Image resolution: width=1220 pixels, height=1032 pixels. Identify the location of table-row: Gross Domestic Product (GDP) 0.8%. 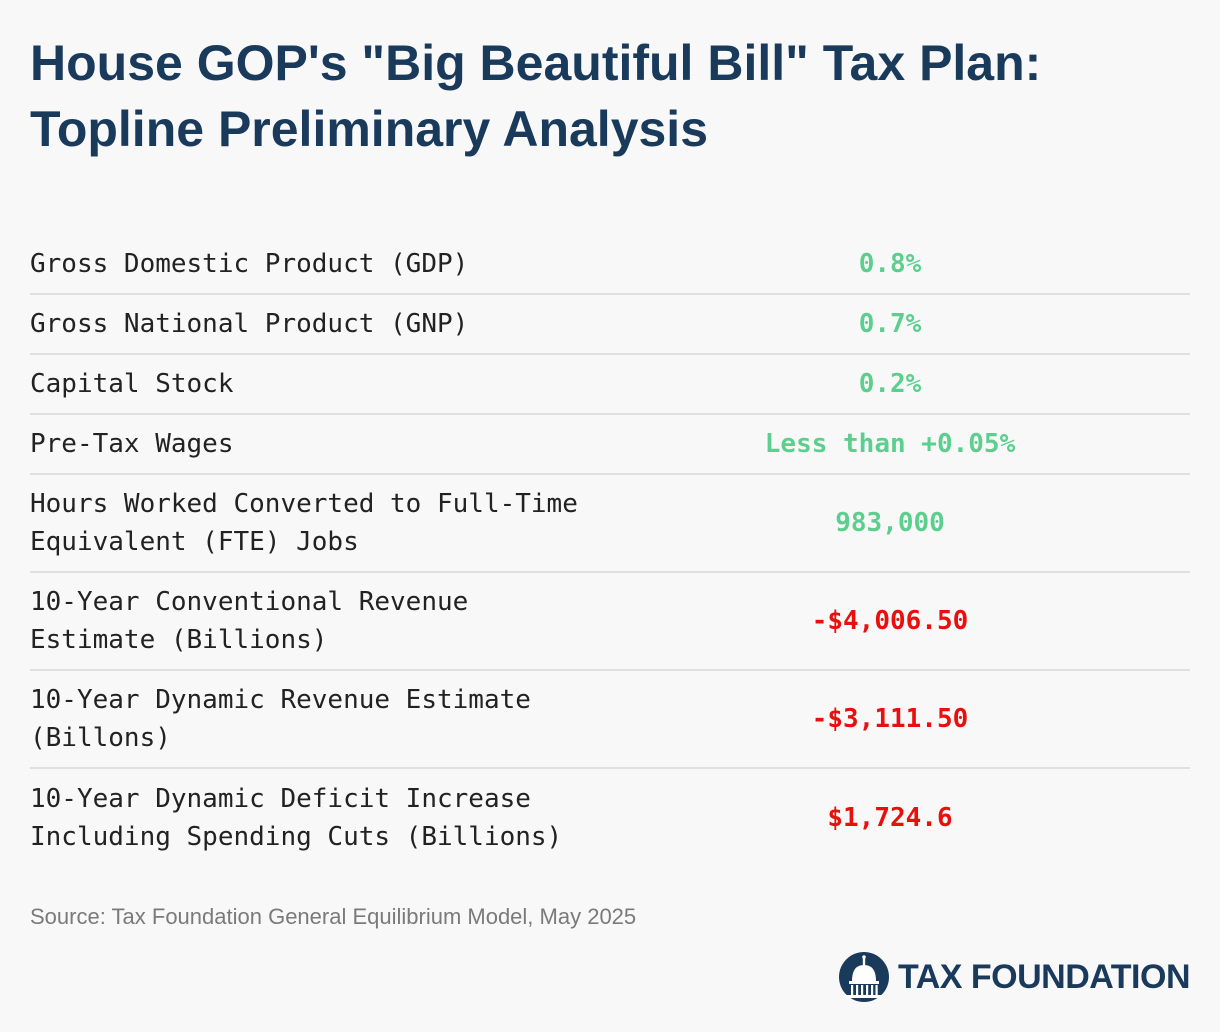
(610, 265).